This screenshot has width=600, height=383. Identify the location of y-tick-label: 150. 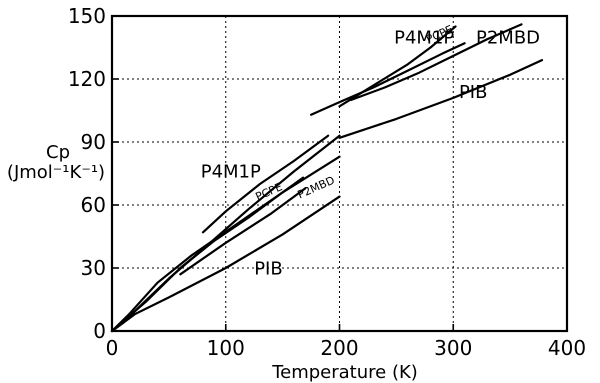
(87, 16).